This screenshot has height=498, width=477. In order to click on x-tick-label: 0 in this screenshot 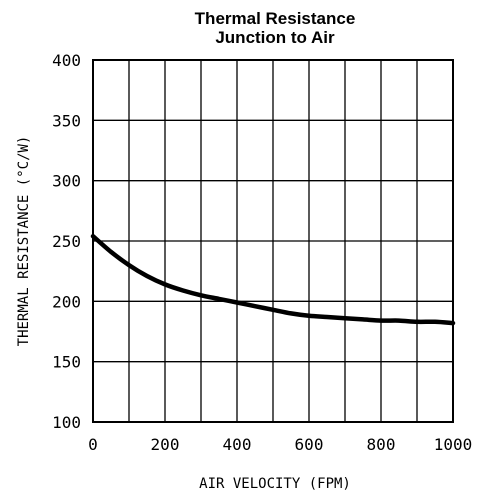, I will do `click(93, 444)`.